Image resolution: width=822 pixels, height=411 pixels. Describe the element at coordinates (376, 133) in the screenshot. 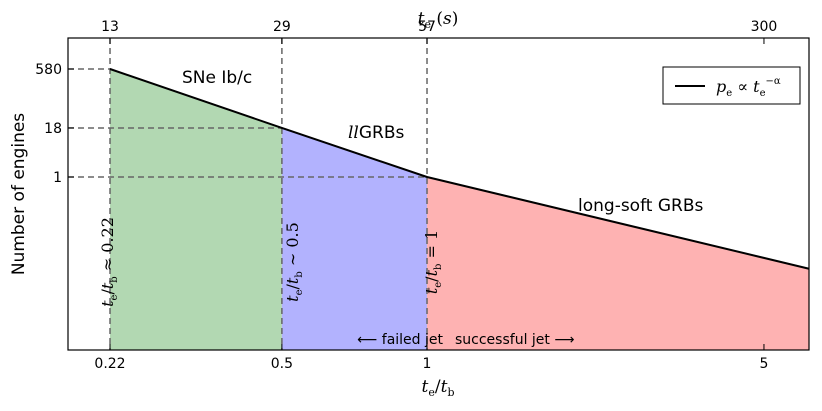

I see `region-label-llgrbs: llGRBs` at that location.